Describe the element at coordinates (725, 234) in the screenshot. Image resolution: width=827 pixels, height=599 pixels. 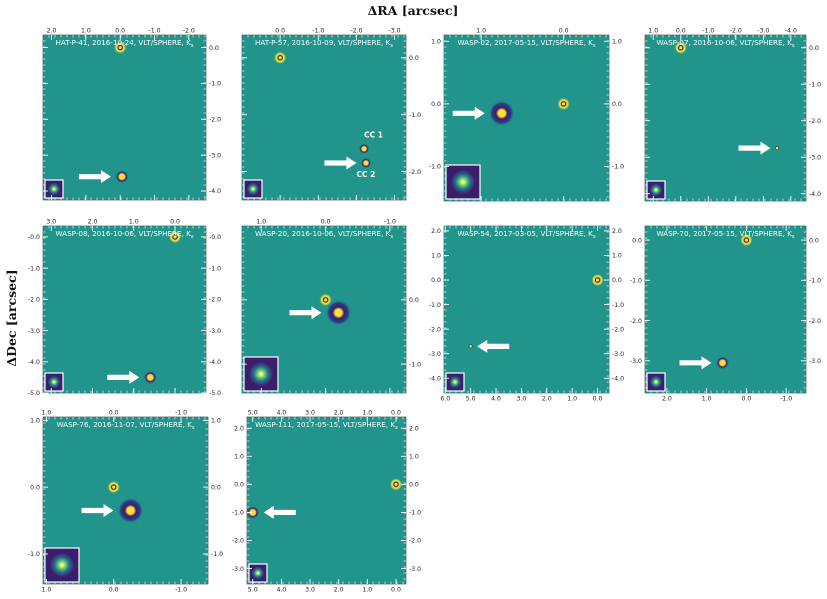
I see `panel-title: WASP-70, 2017-05-15, VLT/SPHERE, Ks` at that location.